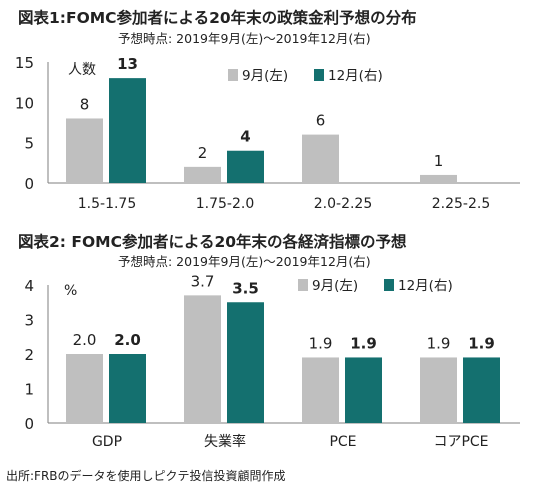 The width and height of the screenshot is (550, 498). I want to click on chart2-x-tick-label: 失業率, so click(225, 441).